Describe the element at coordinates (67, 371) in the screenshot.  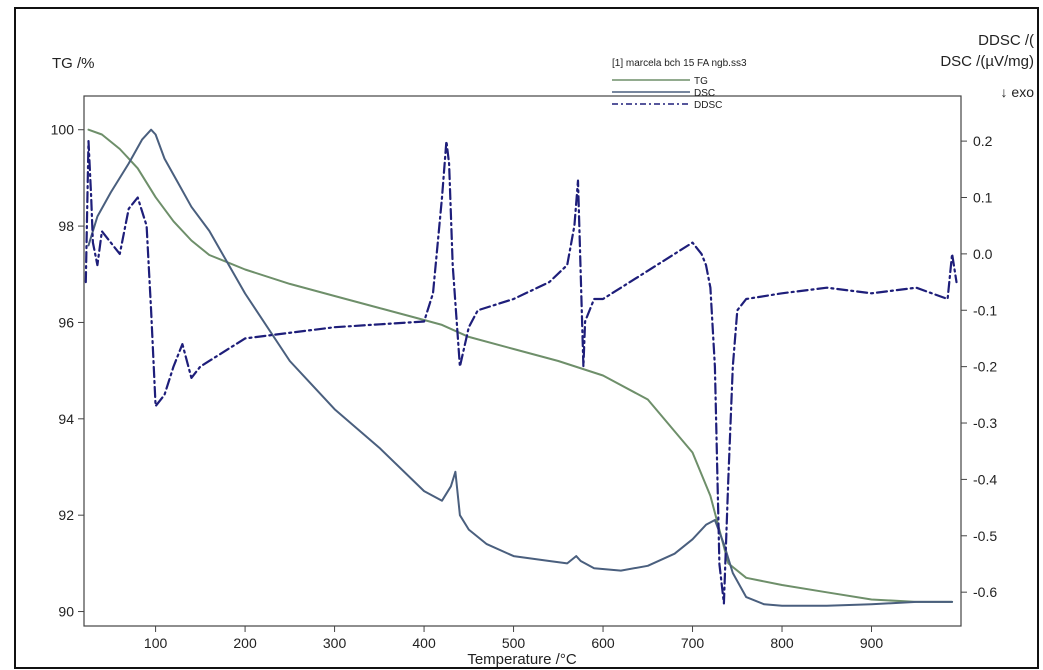
I see `left-axis-ticks: 90 92 94 96 98 100` at that location.